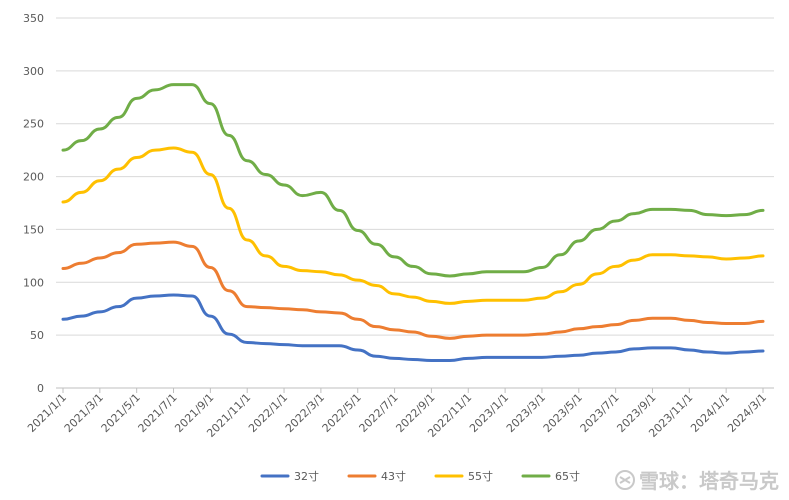 The image size is (789, 500). I want to click on x-tick-label: 2021/3/1, so click(84, 413).